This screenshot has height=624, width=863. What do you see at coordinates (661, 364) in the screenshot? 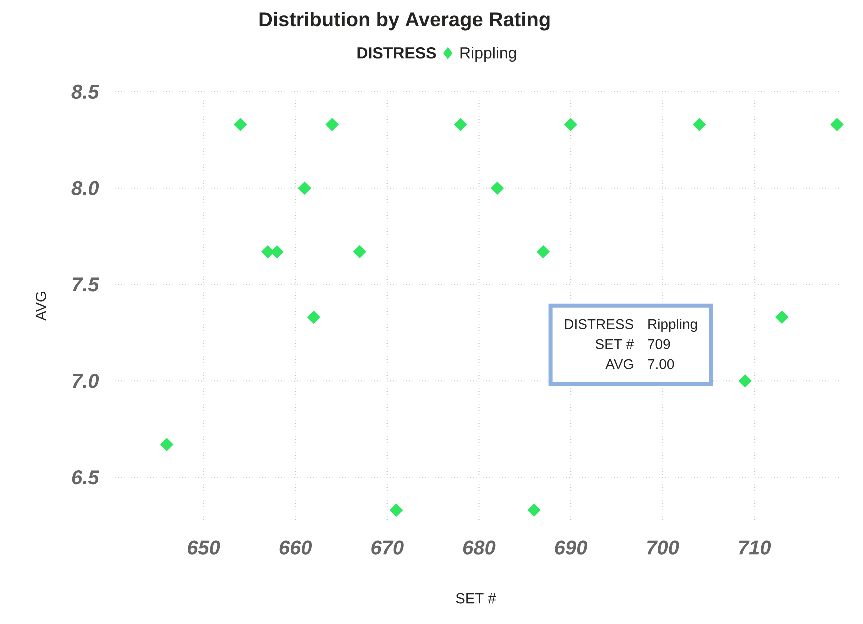
I see `annotation: 7.00` at bounding box center [661, 364].